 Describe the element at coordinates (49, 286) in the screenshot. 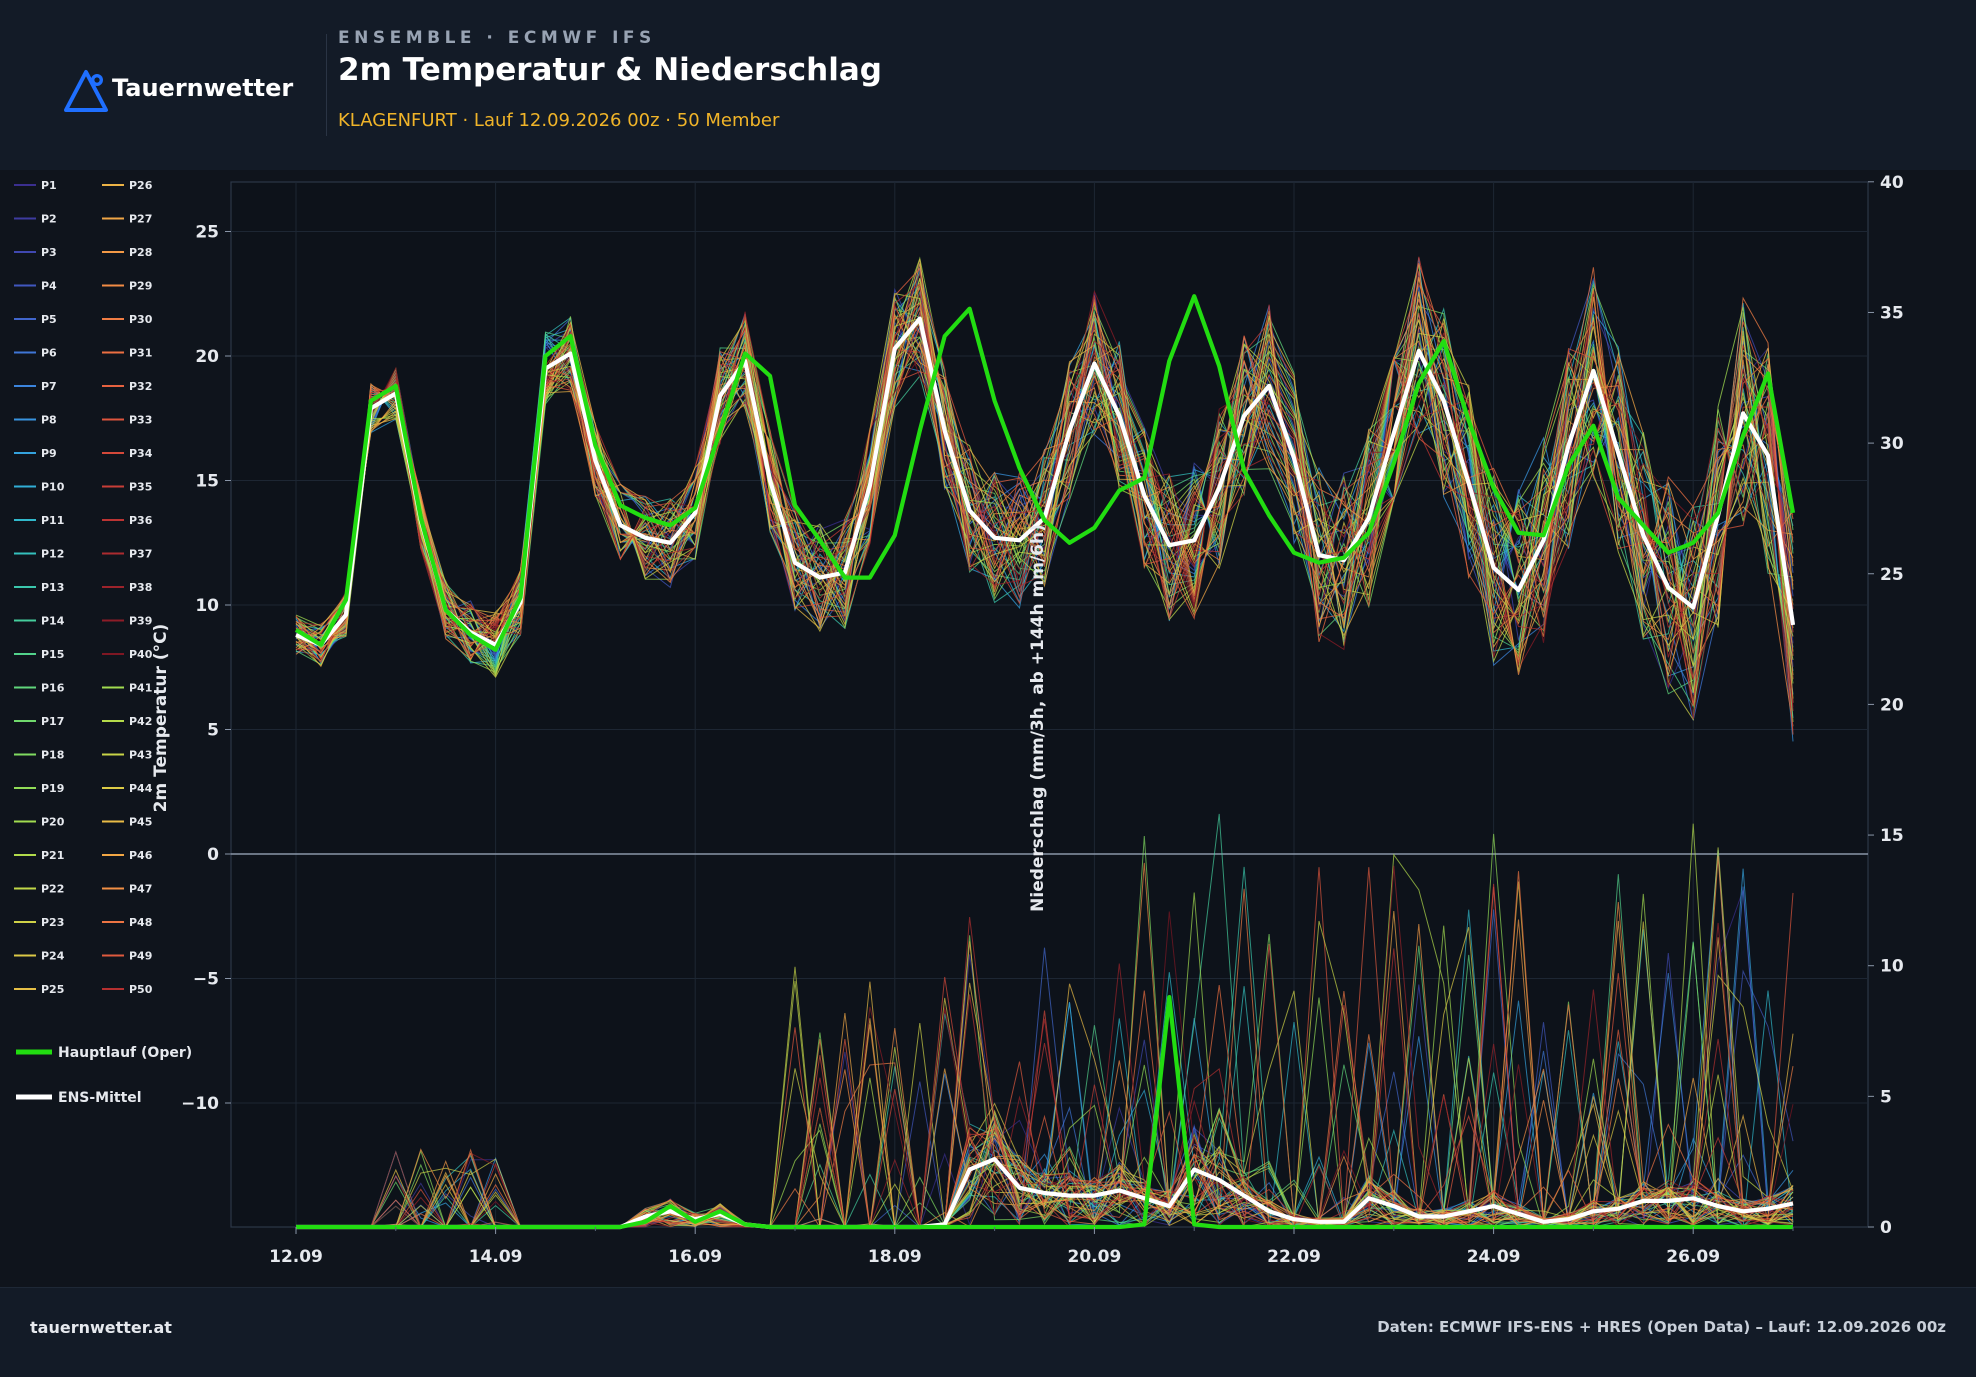

I see `legend-label-P4: P4` at that location.